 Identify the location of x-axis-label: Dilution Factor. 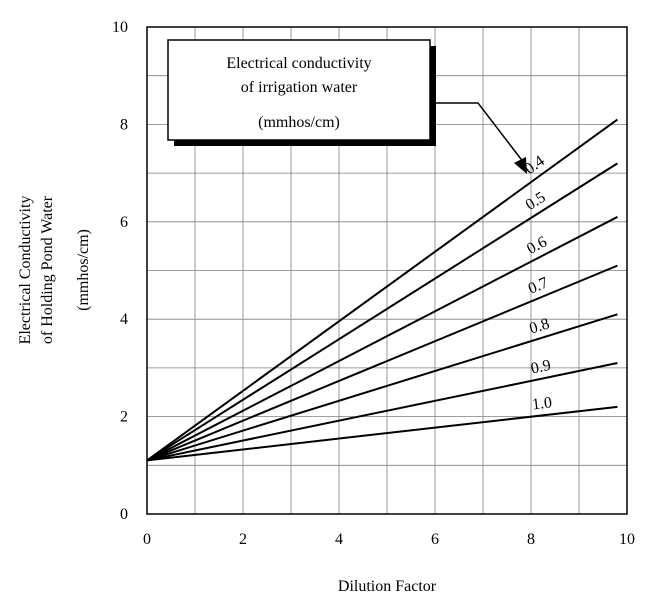
(387, 586).